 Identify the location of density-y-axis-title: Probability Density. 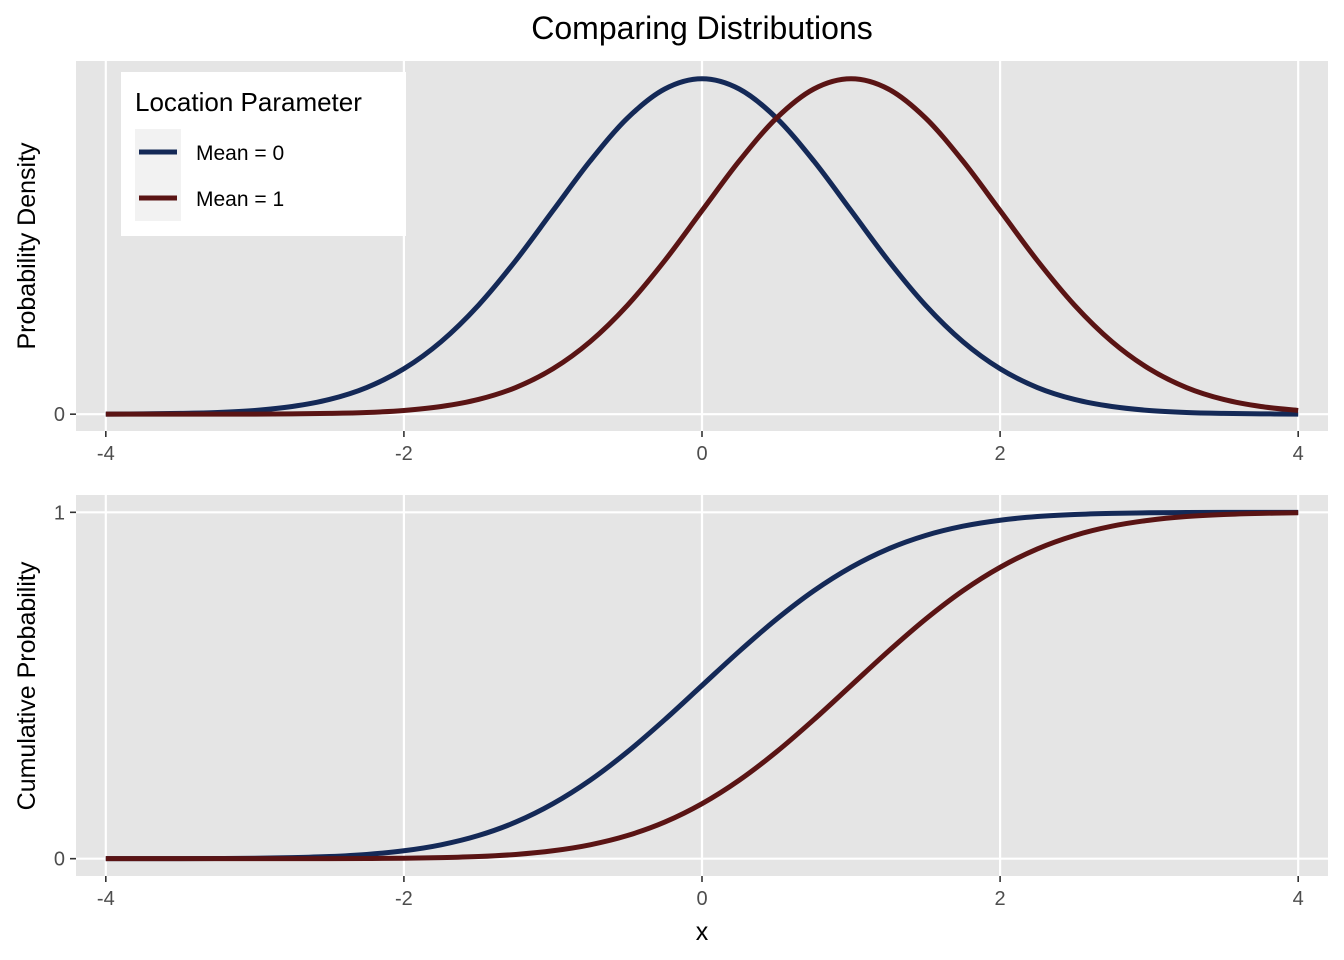
(27, 246).